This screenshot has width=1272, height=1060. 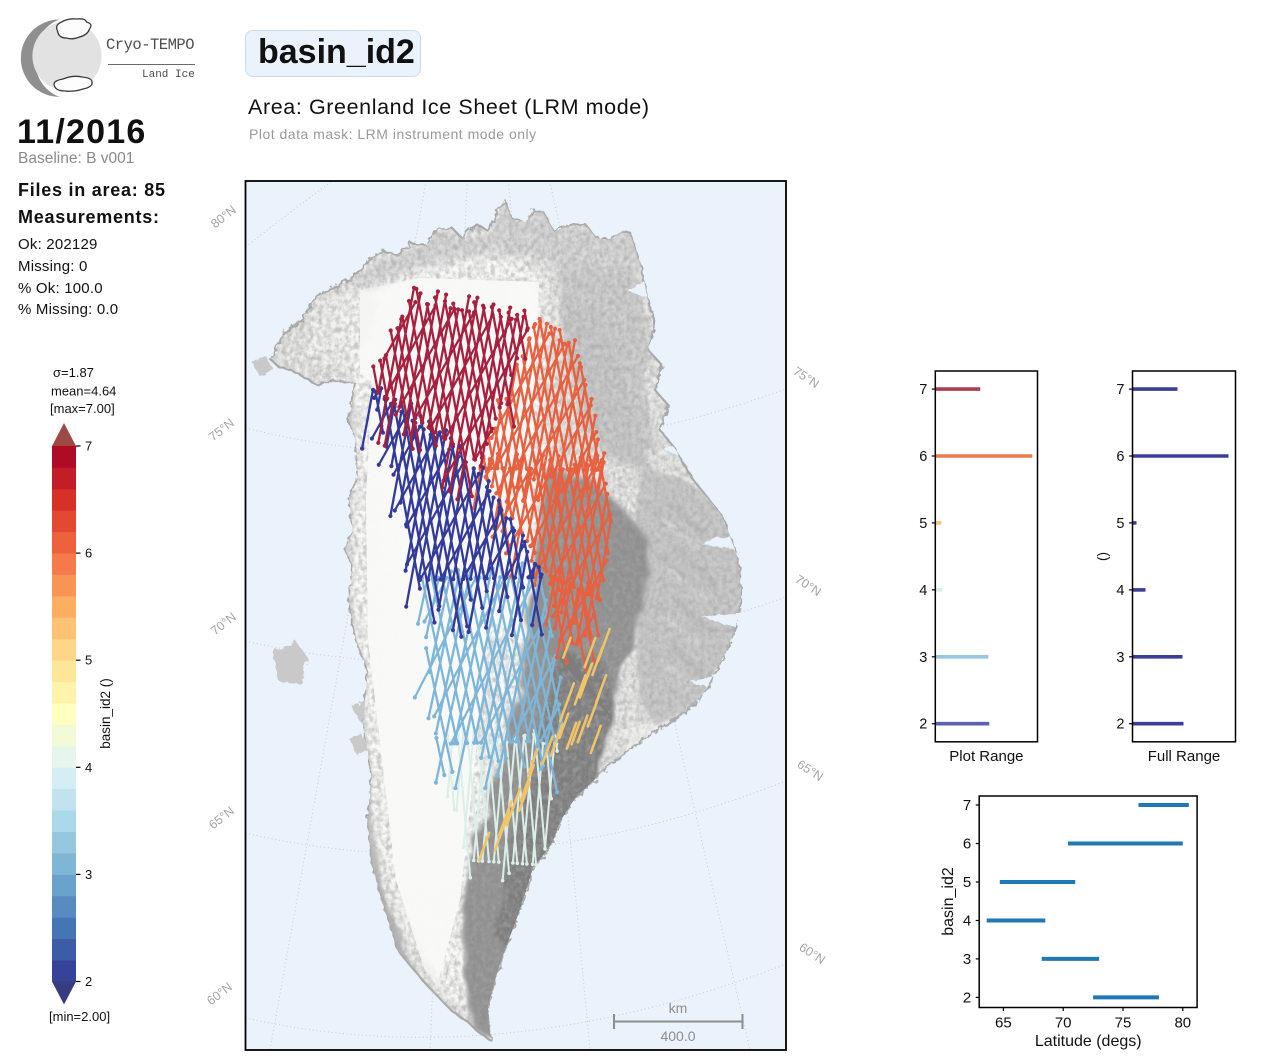 I want to click on svg-text: Latitude (degs), so click(x=1088, y=1041).